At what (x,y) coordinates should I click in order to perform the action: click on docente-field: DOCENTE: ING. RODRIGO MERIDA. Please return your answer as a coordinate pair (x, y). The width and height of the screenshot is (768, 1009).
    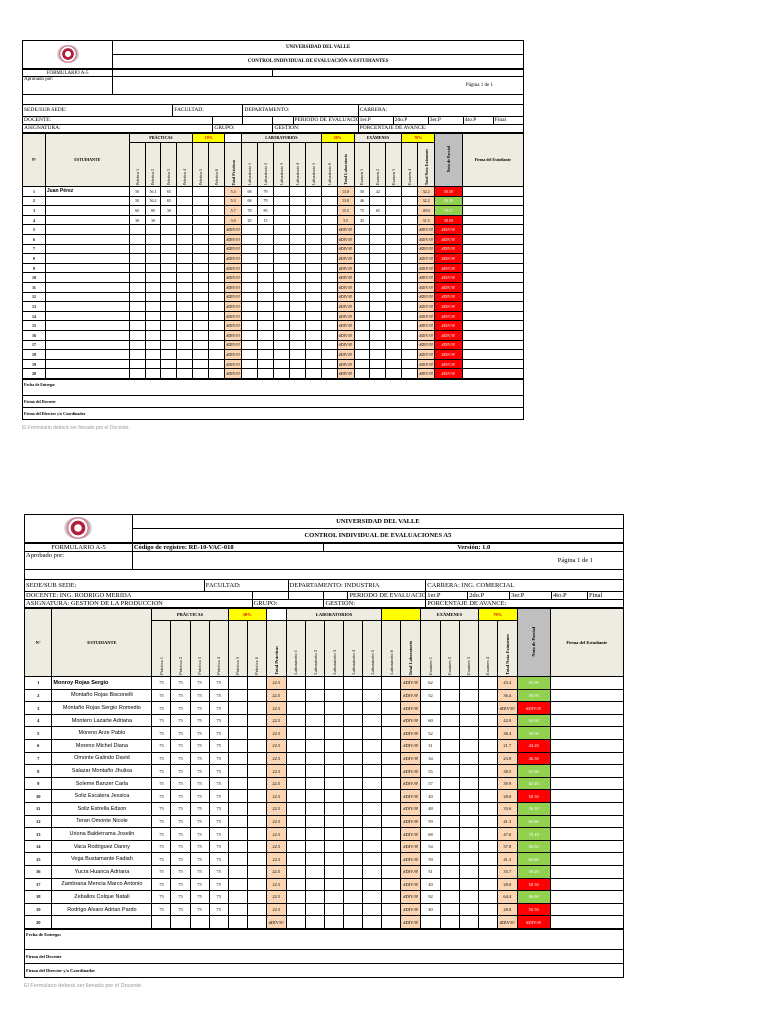
    Looking at the image, I should click on (138, 595).